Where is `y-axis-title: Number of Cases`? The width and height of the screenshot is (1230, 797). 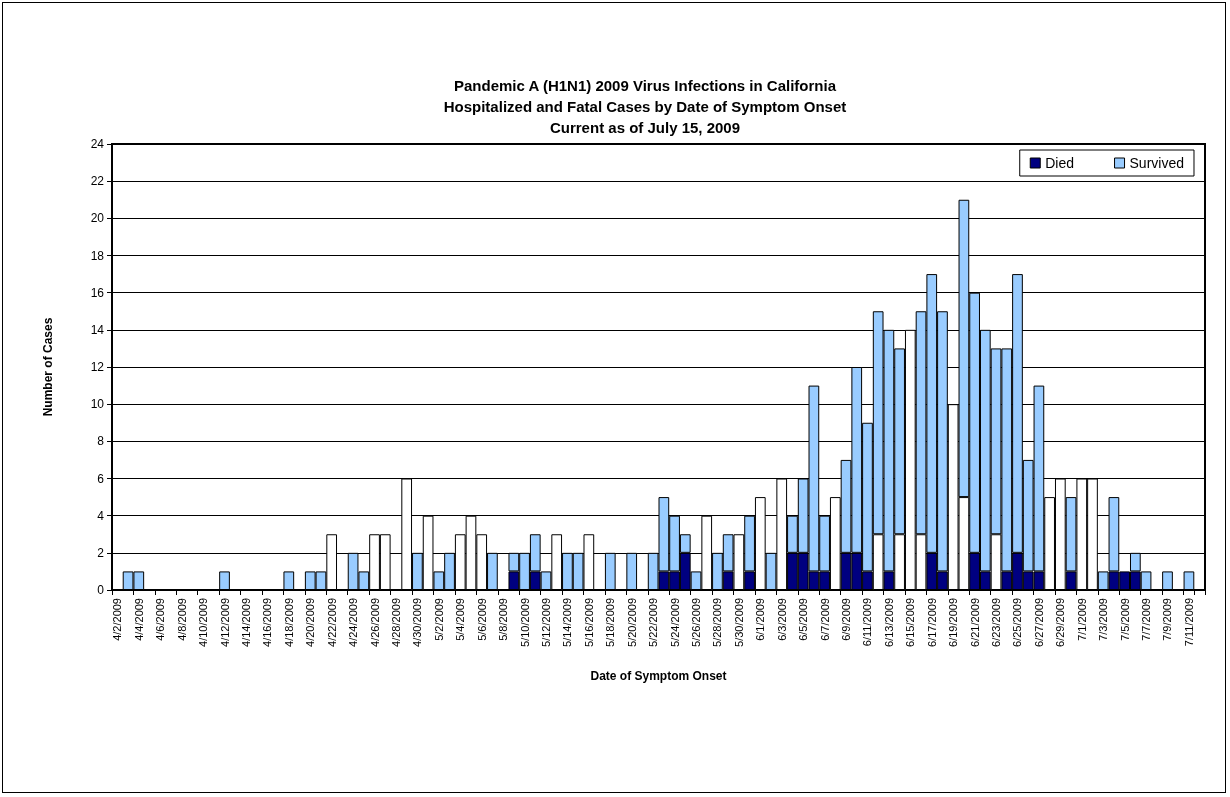
y-axis-title: Number of Cases is located at coordinates (48, 367).